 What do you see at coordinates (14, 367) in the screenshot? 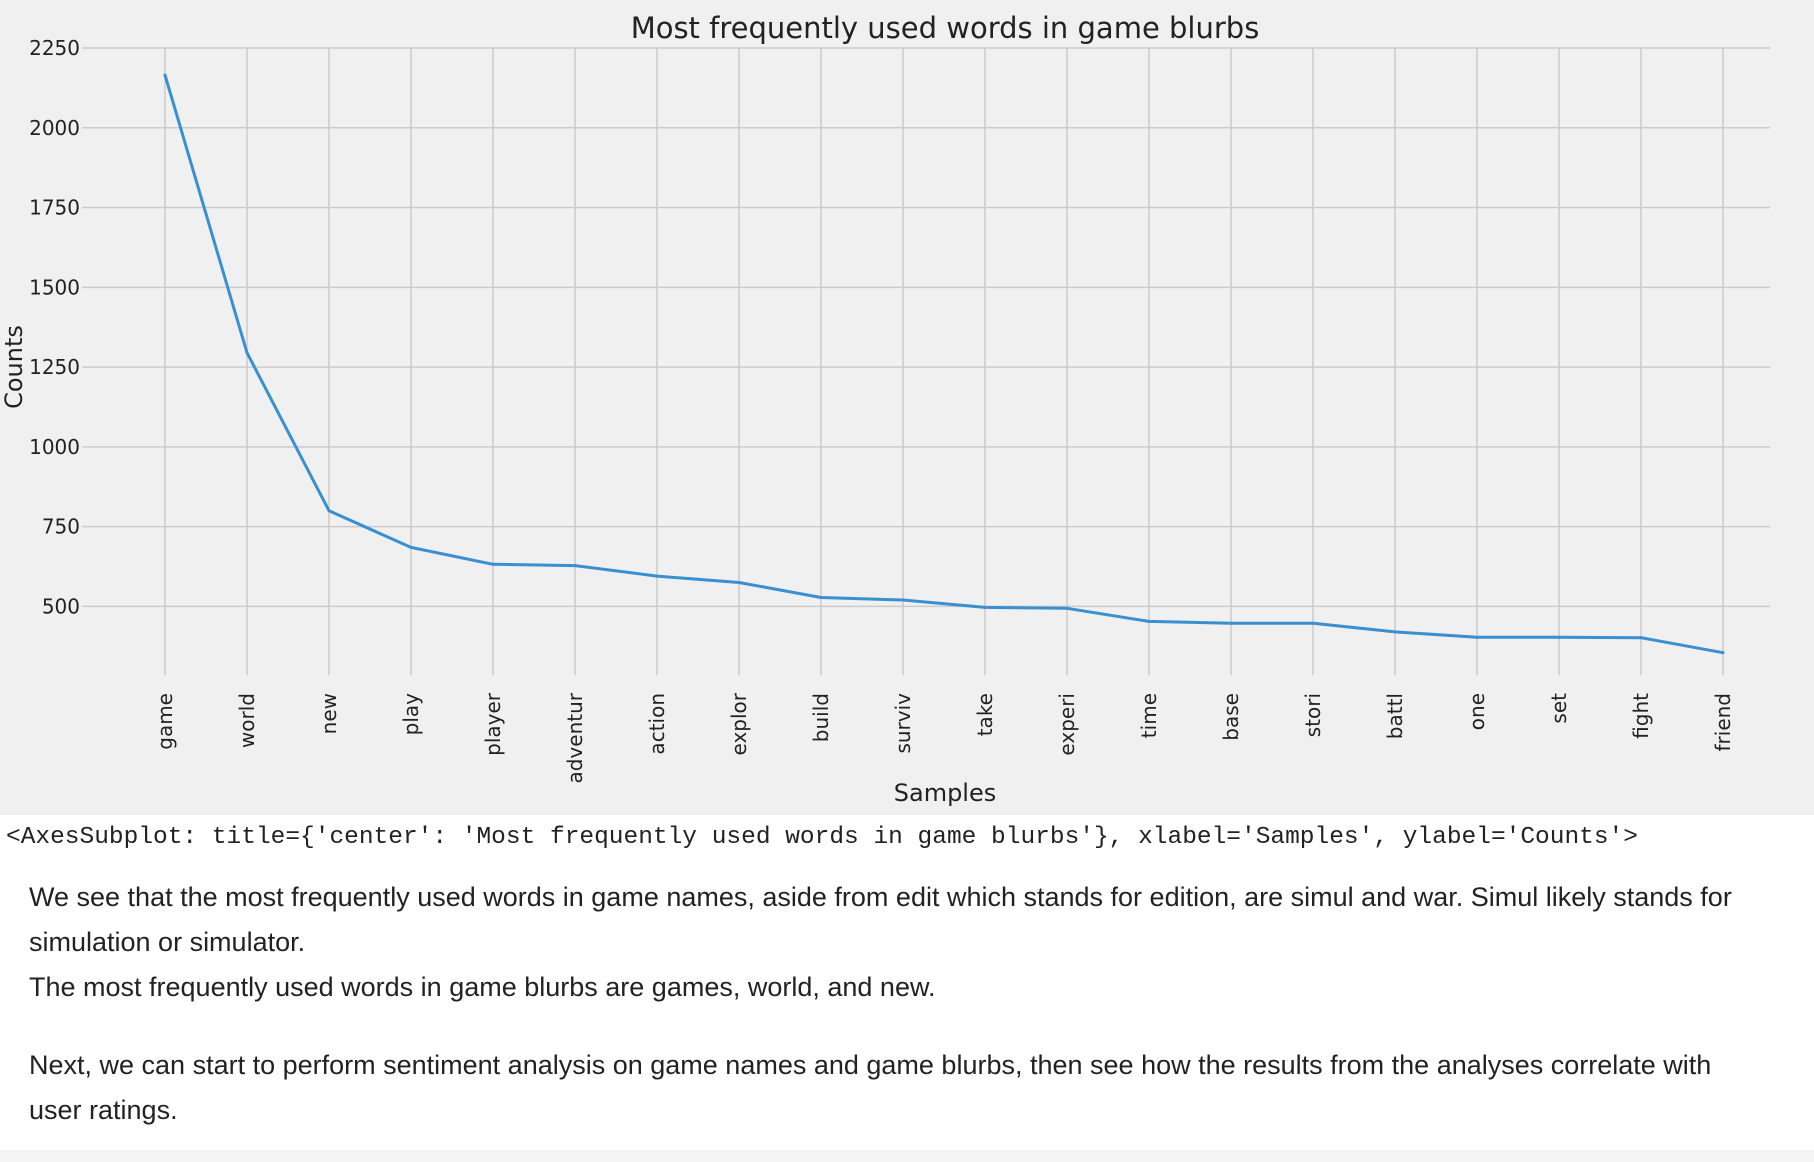
I see `y-axis-title: Counts` at bounding box center [14, 367].